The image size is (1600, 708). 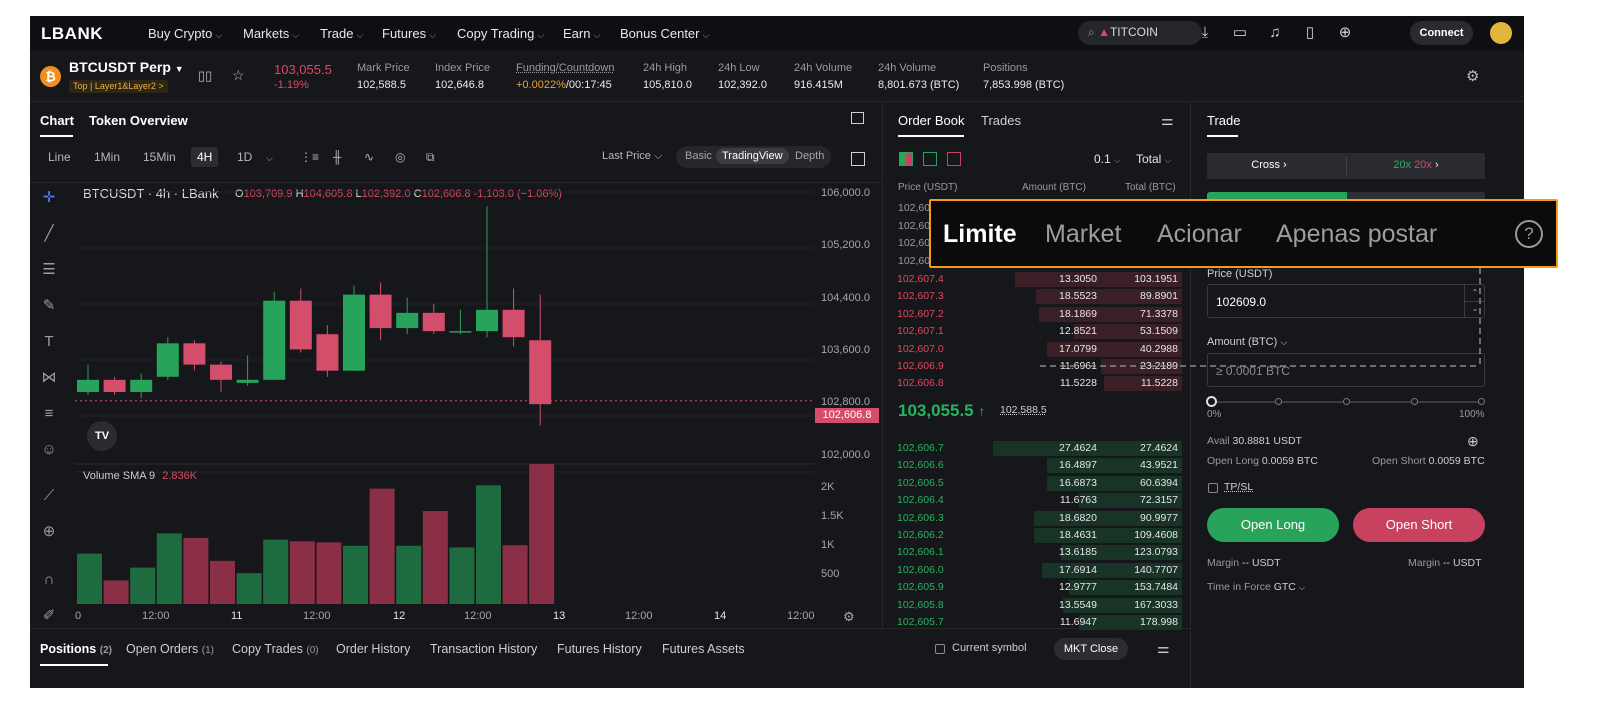 What do you see at coordinates (1037, 500) in the screenshot?
I see `bid-row: 102,606.4 11.6763 72.3157` at bounding box center [1037, 500].